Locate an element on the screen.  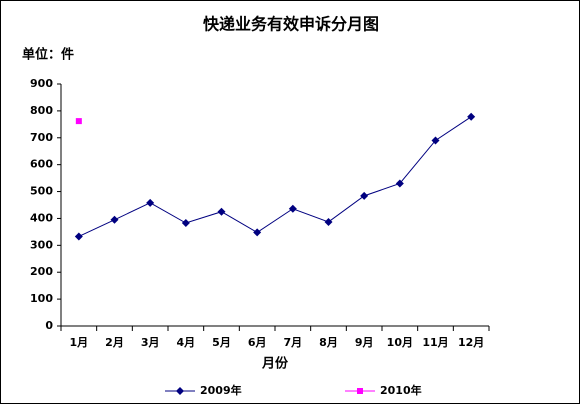
y-tick-label: 400 is located at coordinates (41, 217).